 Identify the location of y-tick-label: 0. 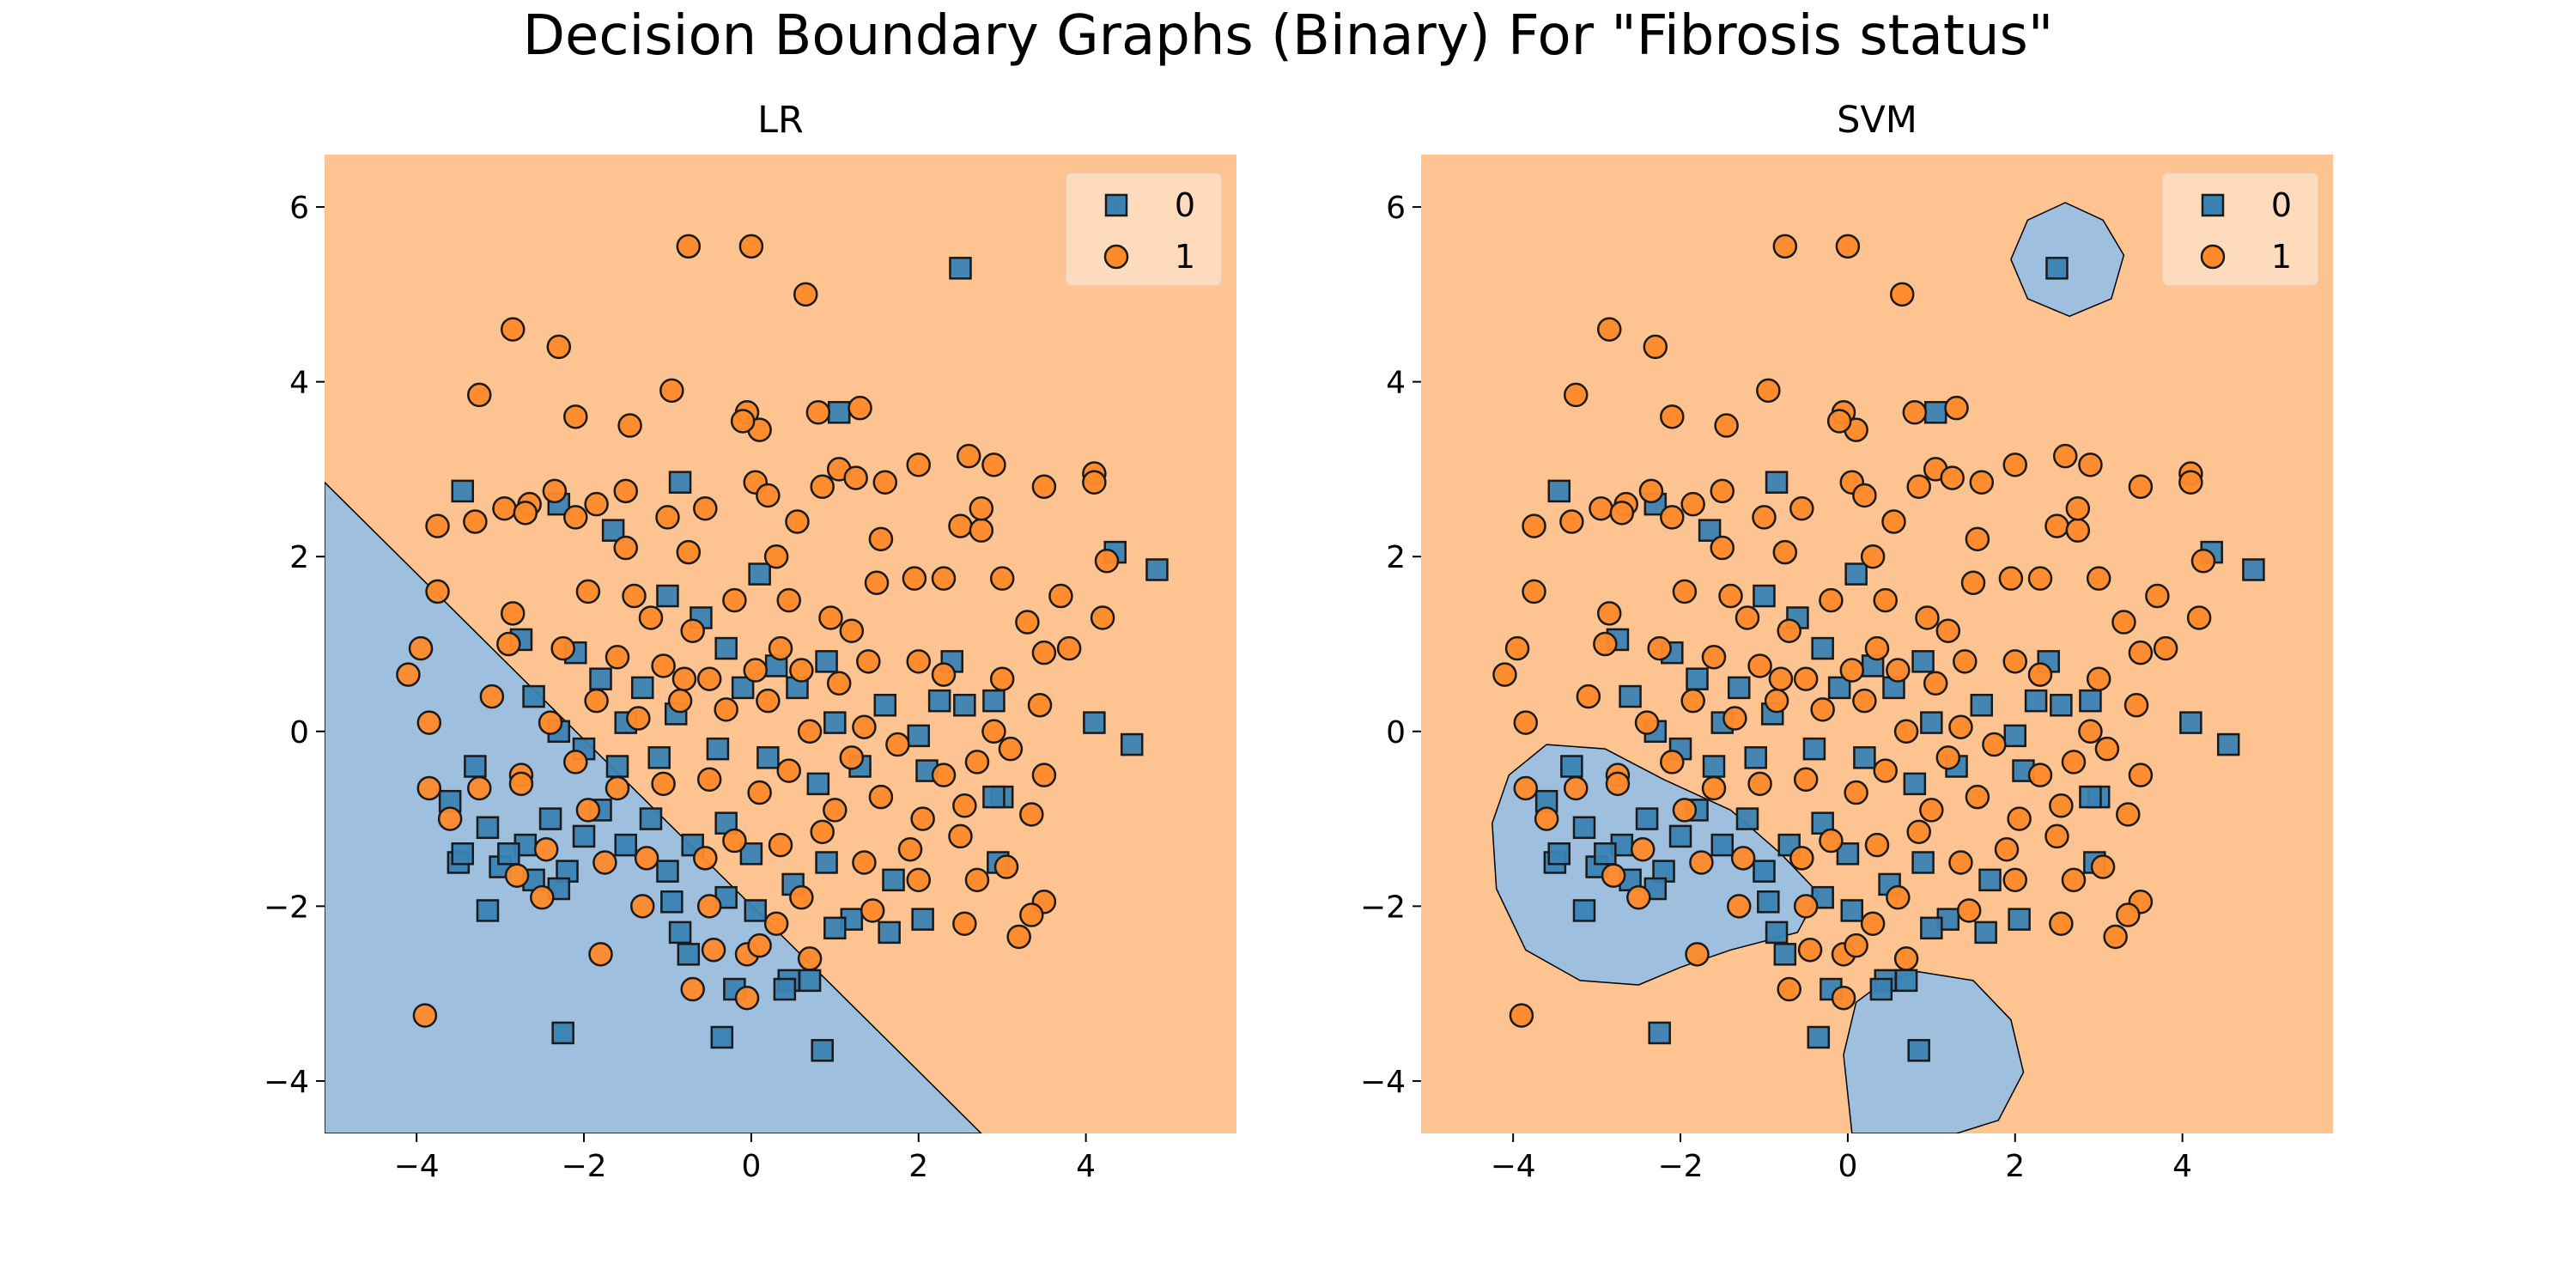
(299, 733).